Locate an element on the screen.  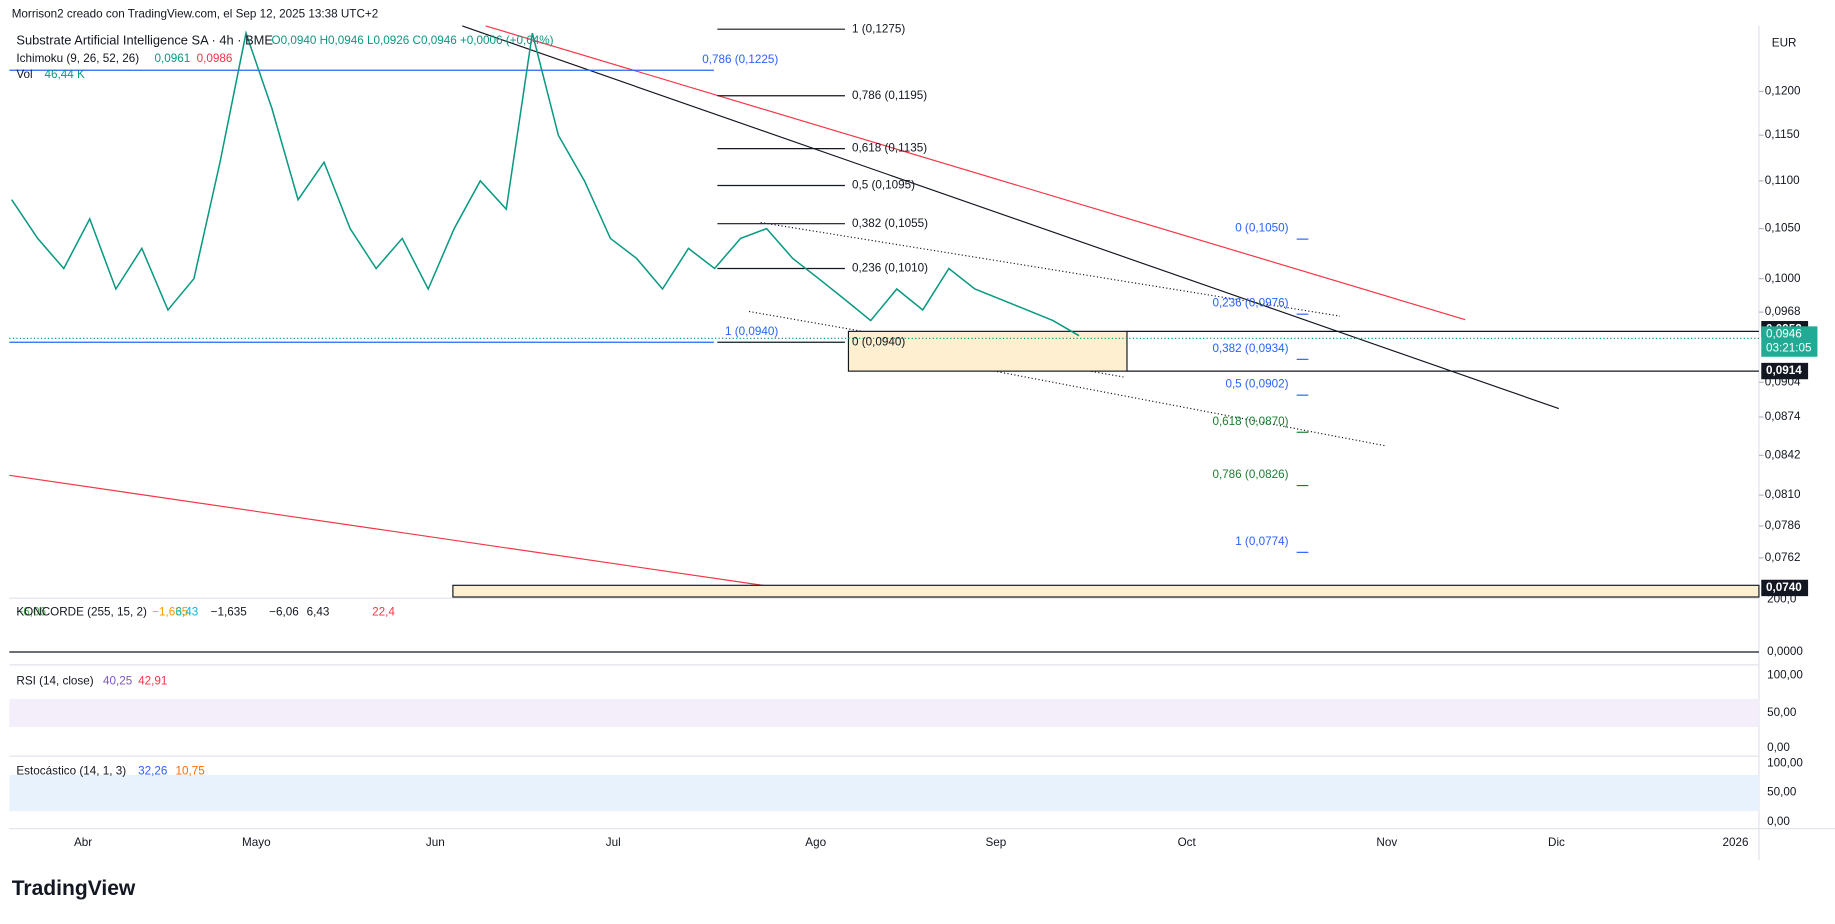
fib-label: 1 (0,0774) is located at coordinates (1261, 541).